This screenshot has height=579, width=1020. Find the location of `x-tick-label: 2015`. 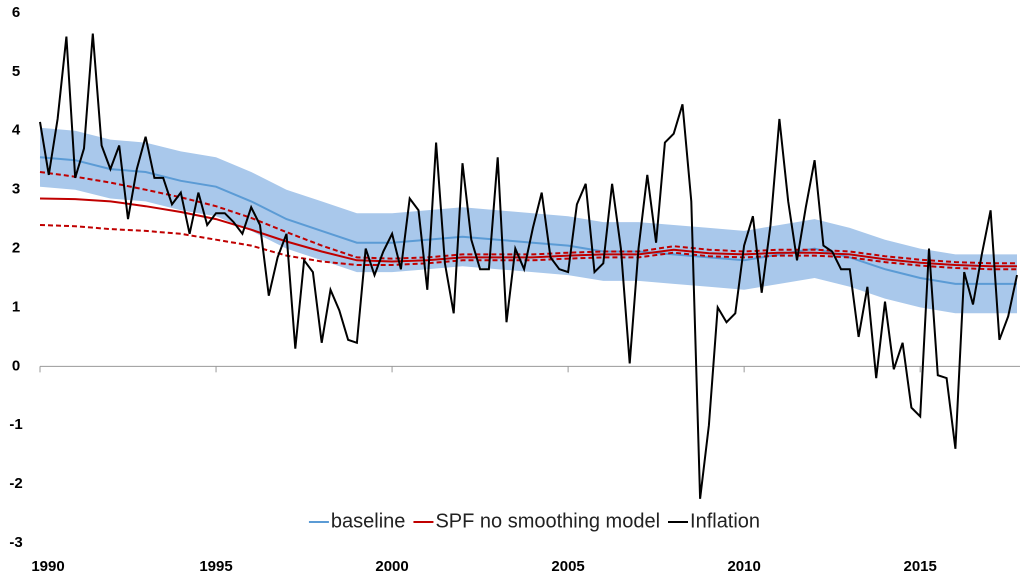

x-tick-label: 2015 is located at coordinates (919, 566).